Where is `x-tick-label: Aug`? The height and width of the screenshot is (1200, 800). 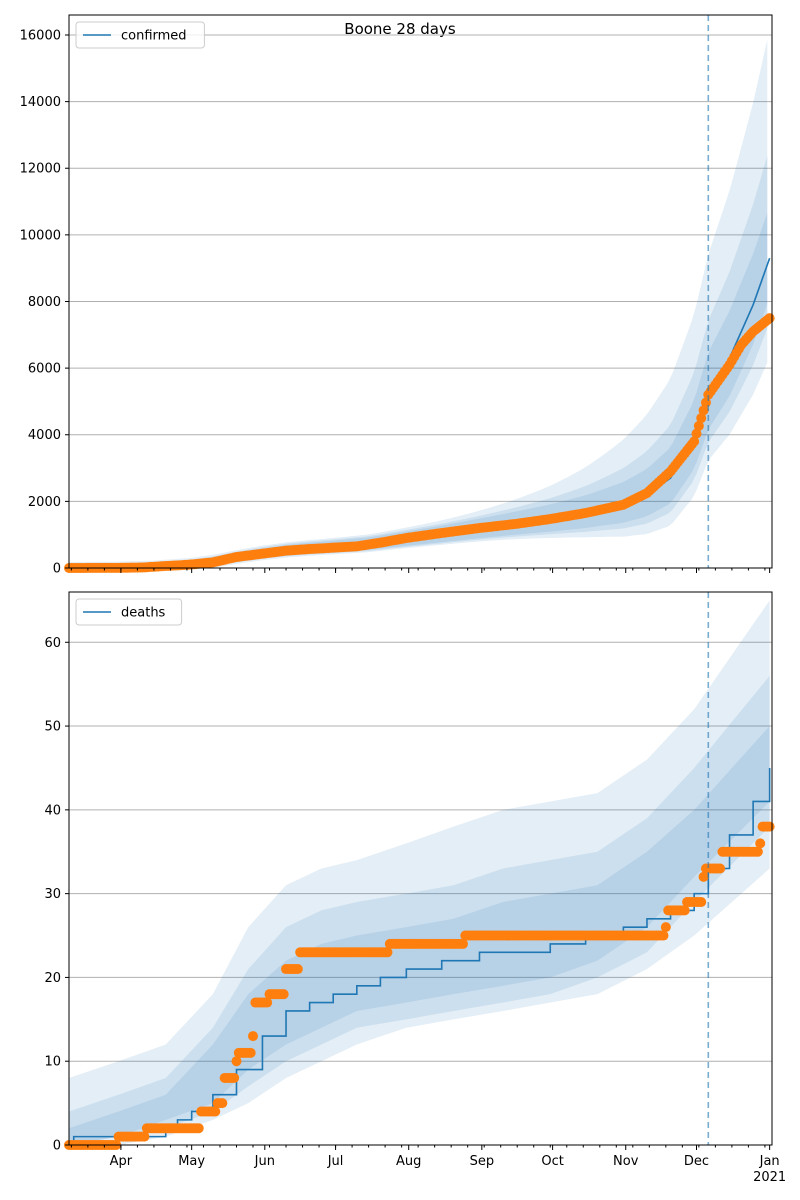
x-tick-label: Aug is located at coordinates (408, 1161).